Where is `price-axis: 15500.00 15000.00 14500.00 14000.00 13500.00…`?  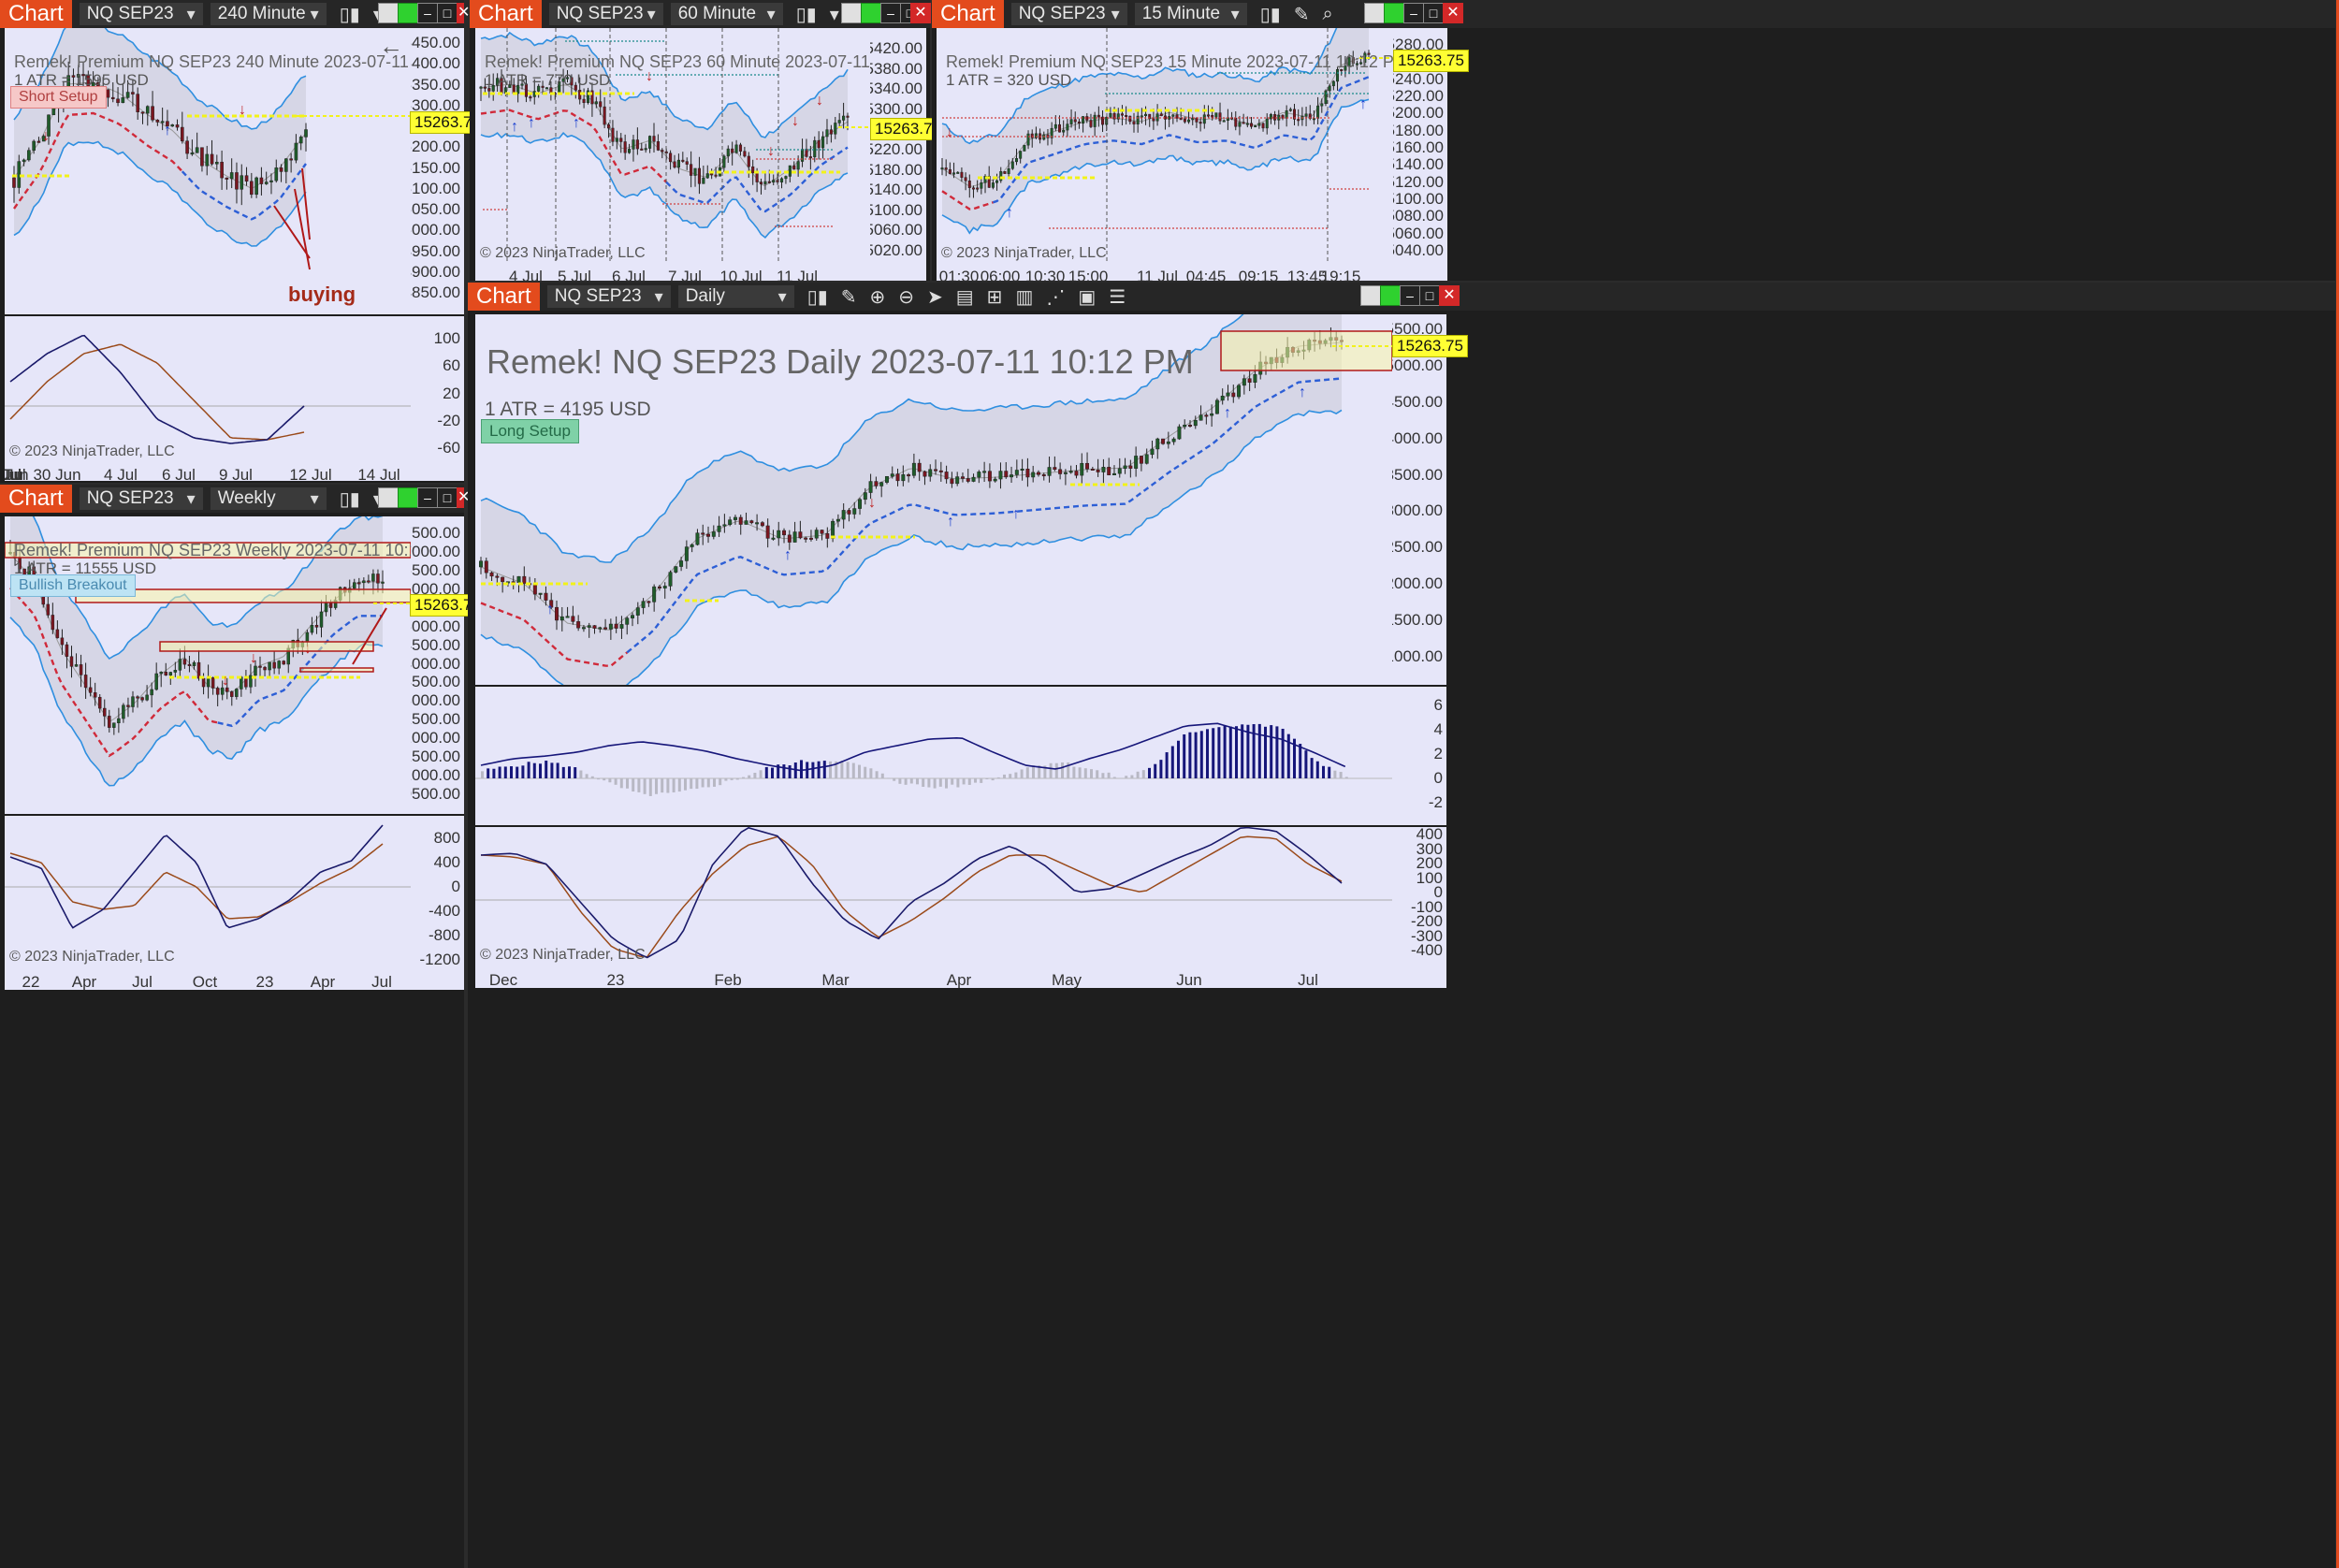
price-axis: 15500.00 15000.00 14500.00 14000.00 13500.00… is located at coordinates (1419, 500).